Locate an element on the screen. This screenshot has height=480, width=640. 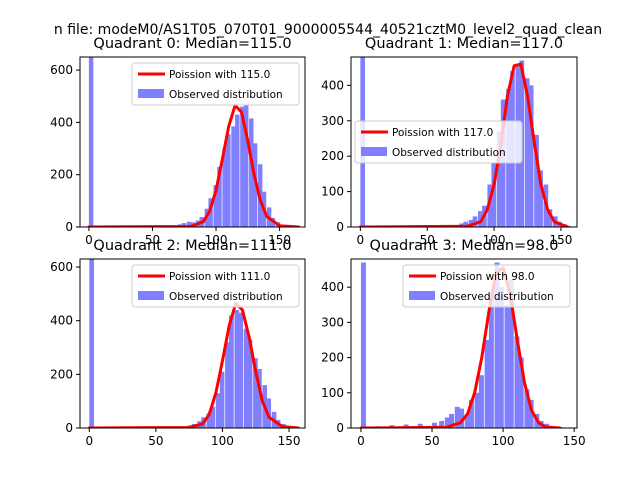
legend: Poission with 111.0 Observed distribution is located at coordinates (215, 286).